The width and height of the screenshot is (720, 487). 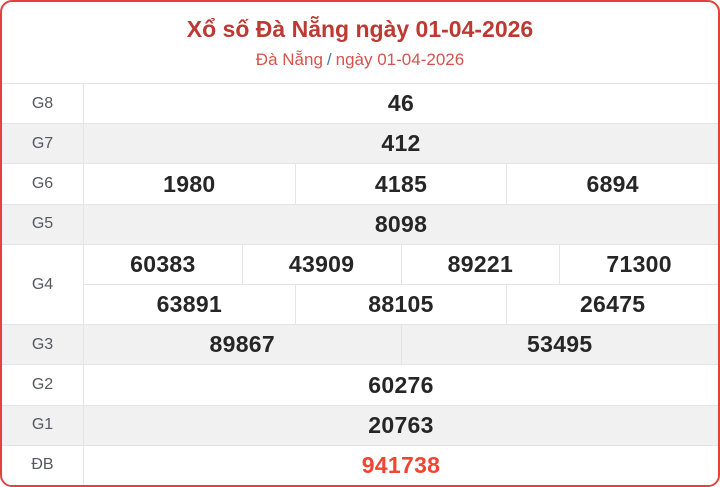 I want to click on table-row-g6: G6 1980 4185 6894, so click(x=360, y=184).